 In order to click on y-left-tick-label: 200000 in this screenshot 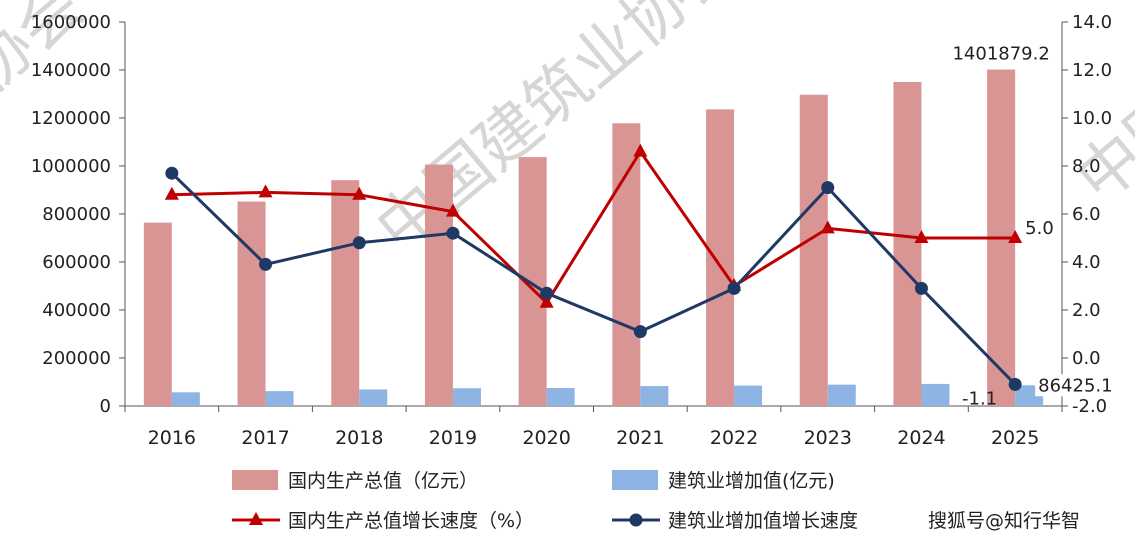, I will do `click(76, 358)`.